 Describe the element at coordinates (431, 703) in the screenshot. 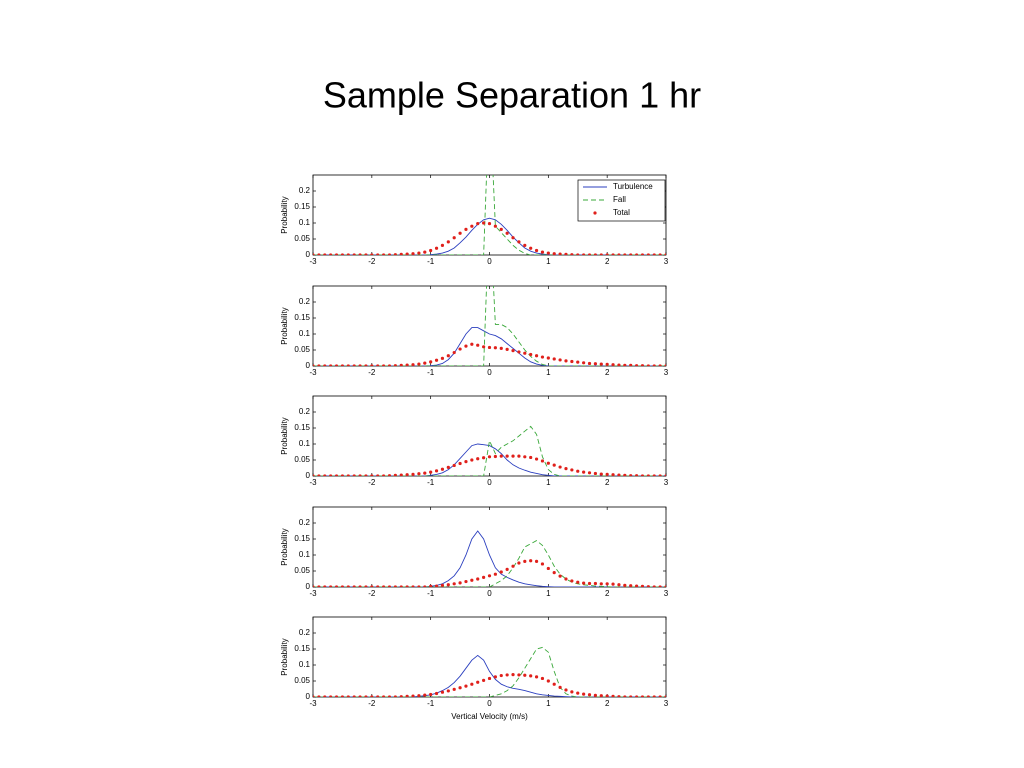

I see `x-tick-label: -1` at that location.